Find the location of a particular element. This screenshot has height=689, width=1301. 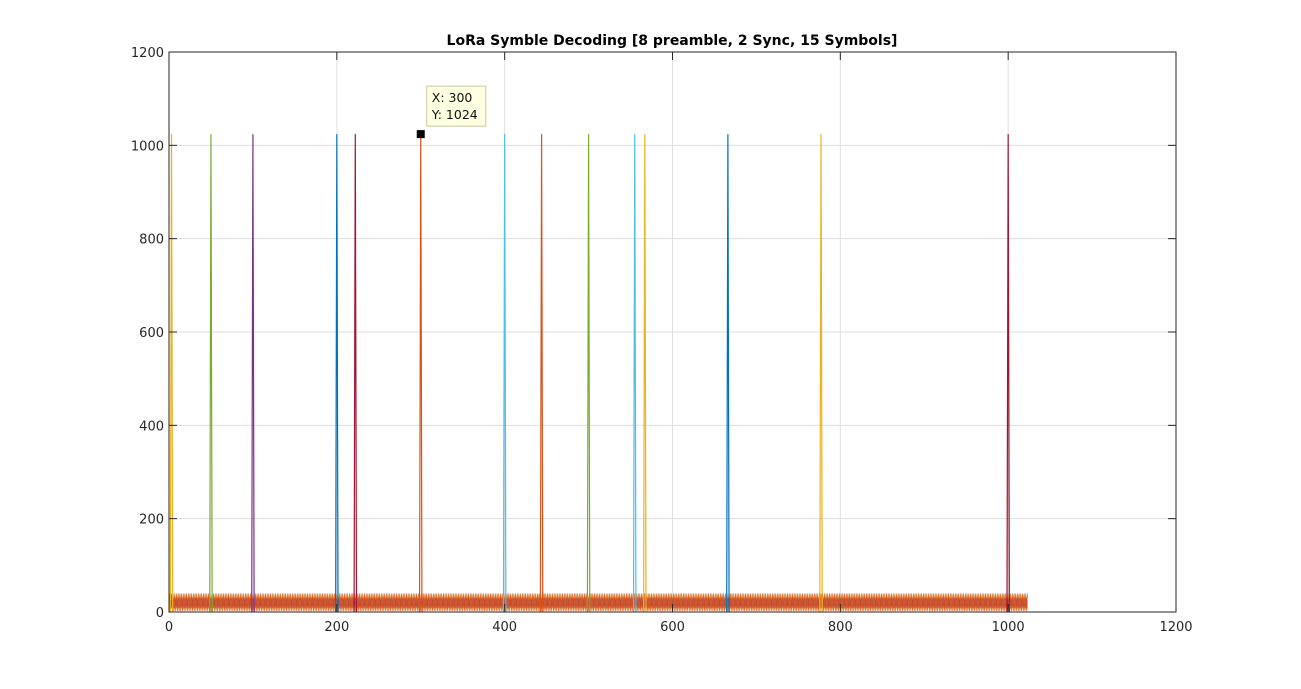

y-tick-labels: 0 200 400 600 800 1000 1200 is located at coordinates (147, 333).